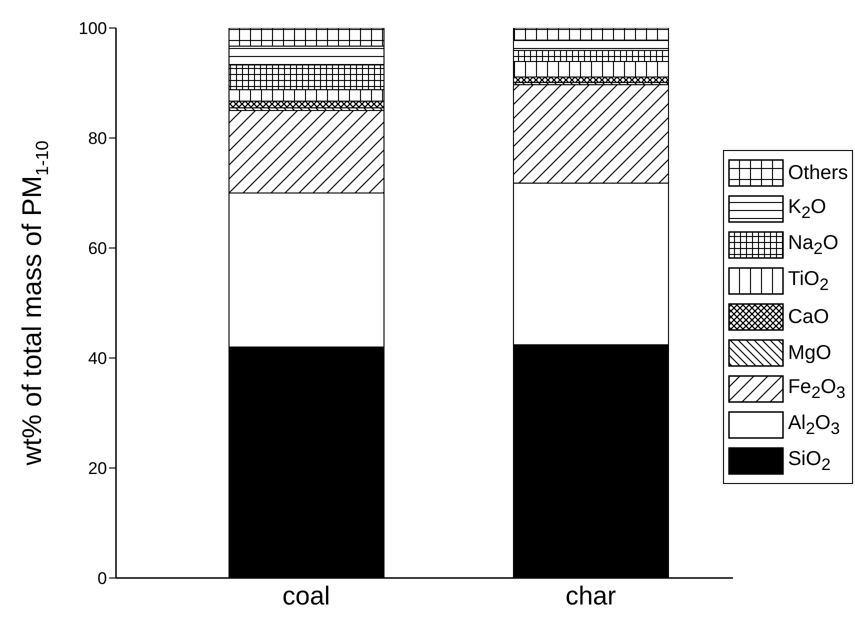 The height and width of the screenshot is (618, 855). What do you see at coordinates (809, 317) in the screenshot?
I see `legend-label: CaO` at bounding box center [809, 317].